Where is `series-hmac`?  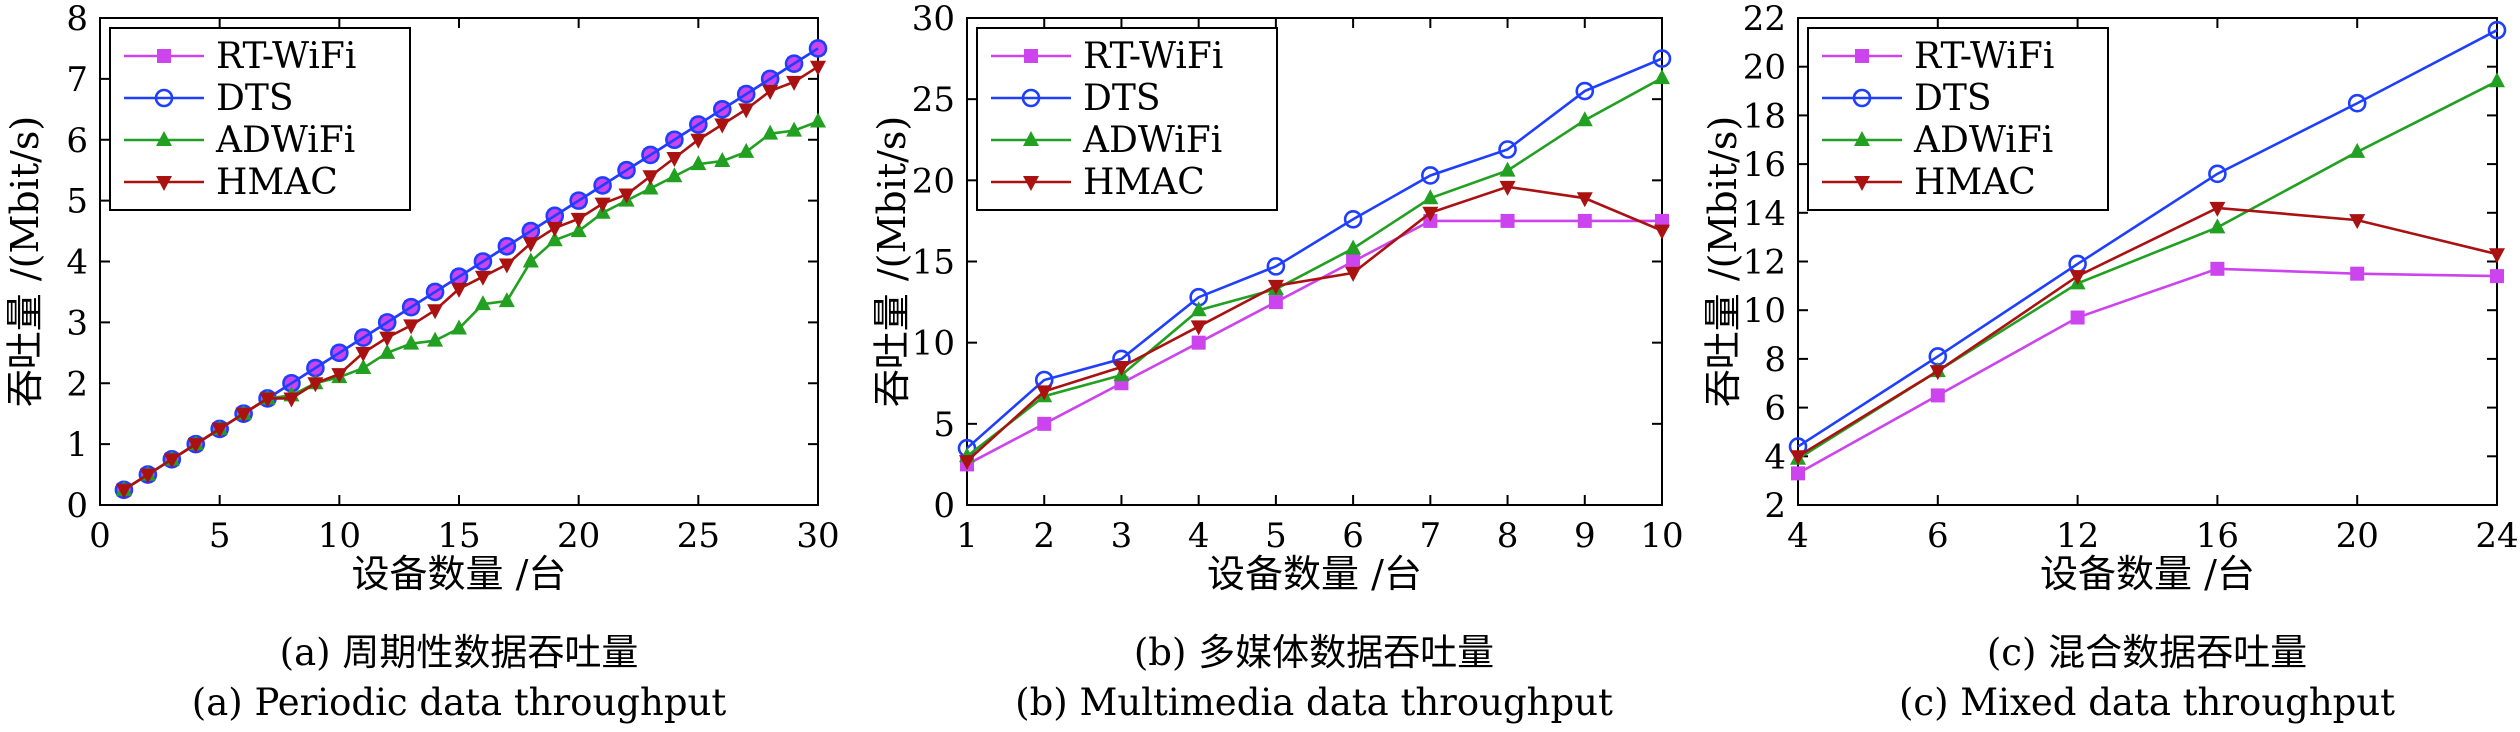 series-hmac is located at coordinates (2147, 333).